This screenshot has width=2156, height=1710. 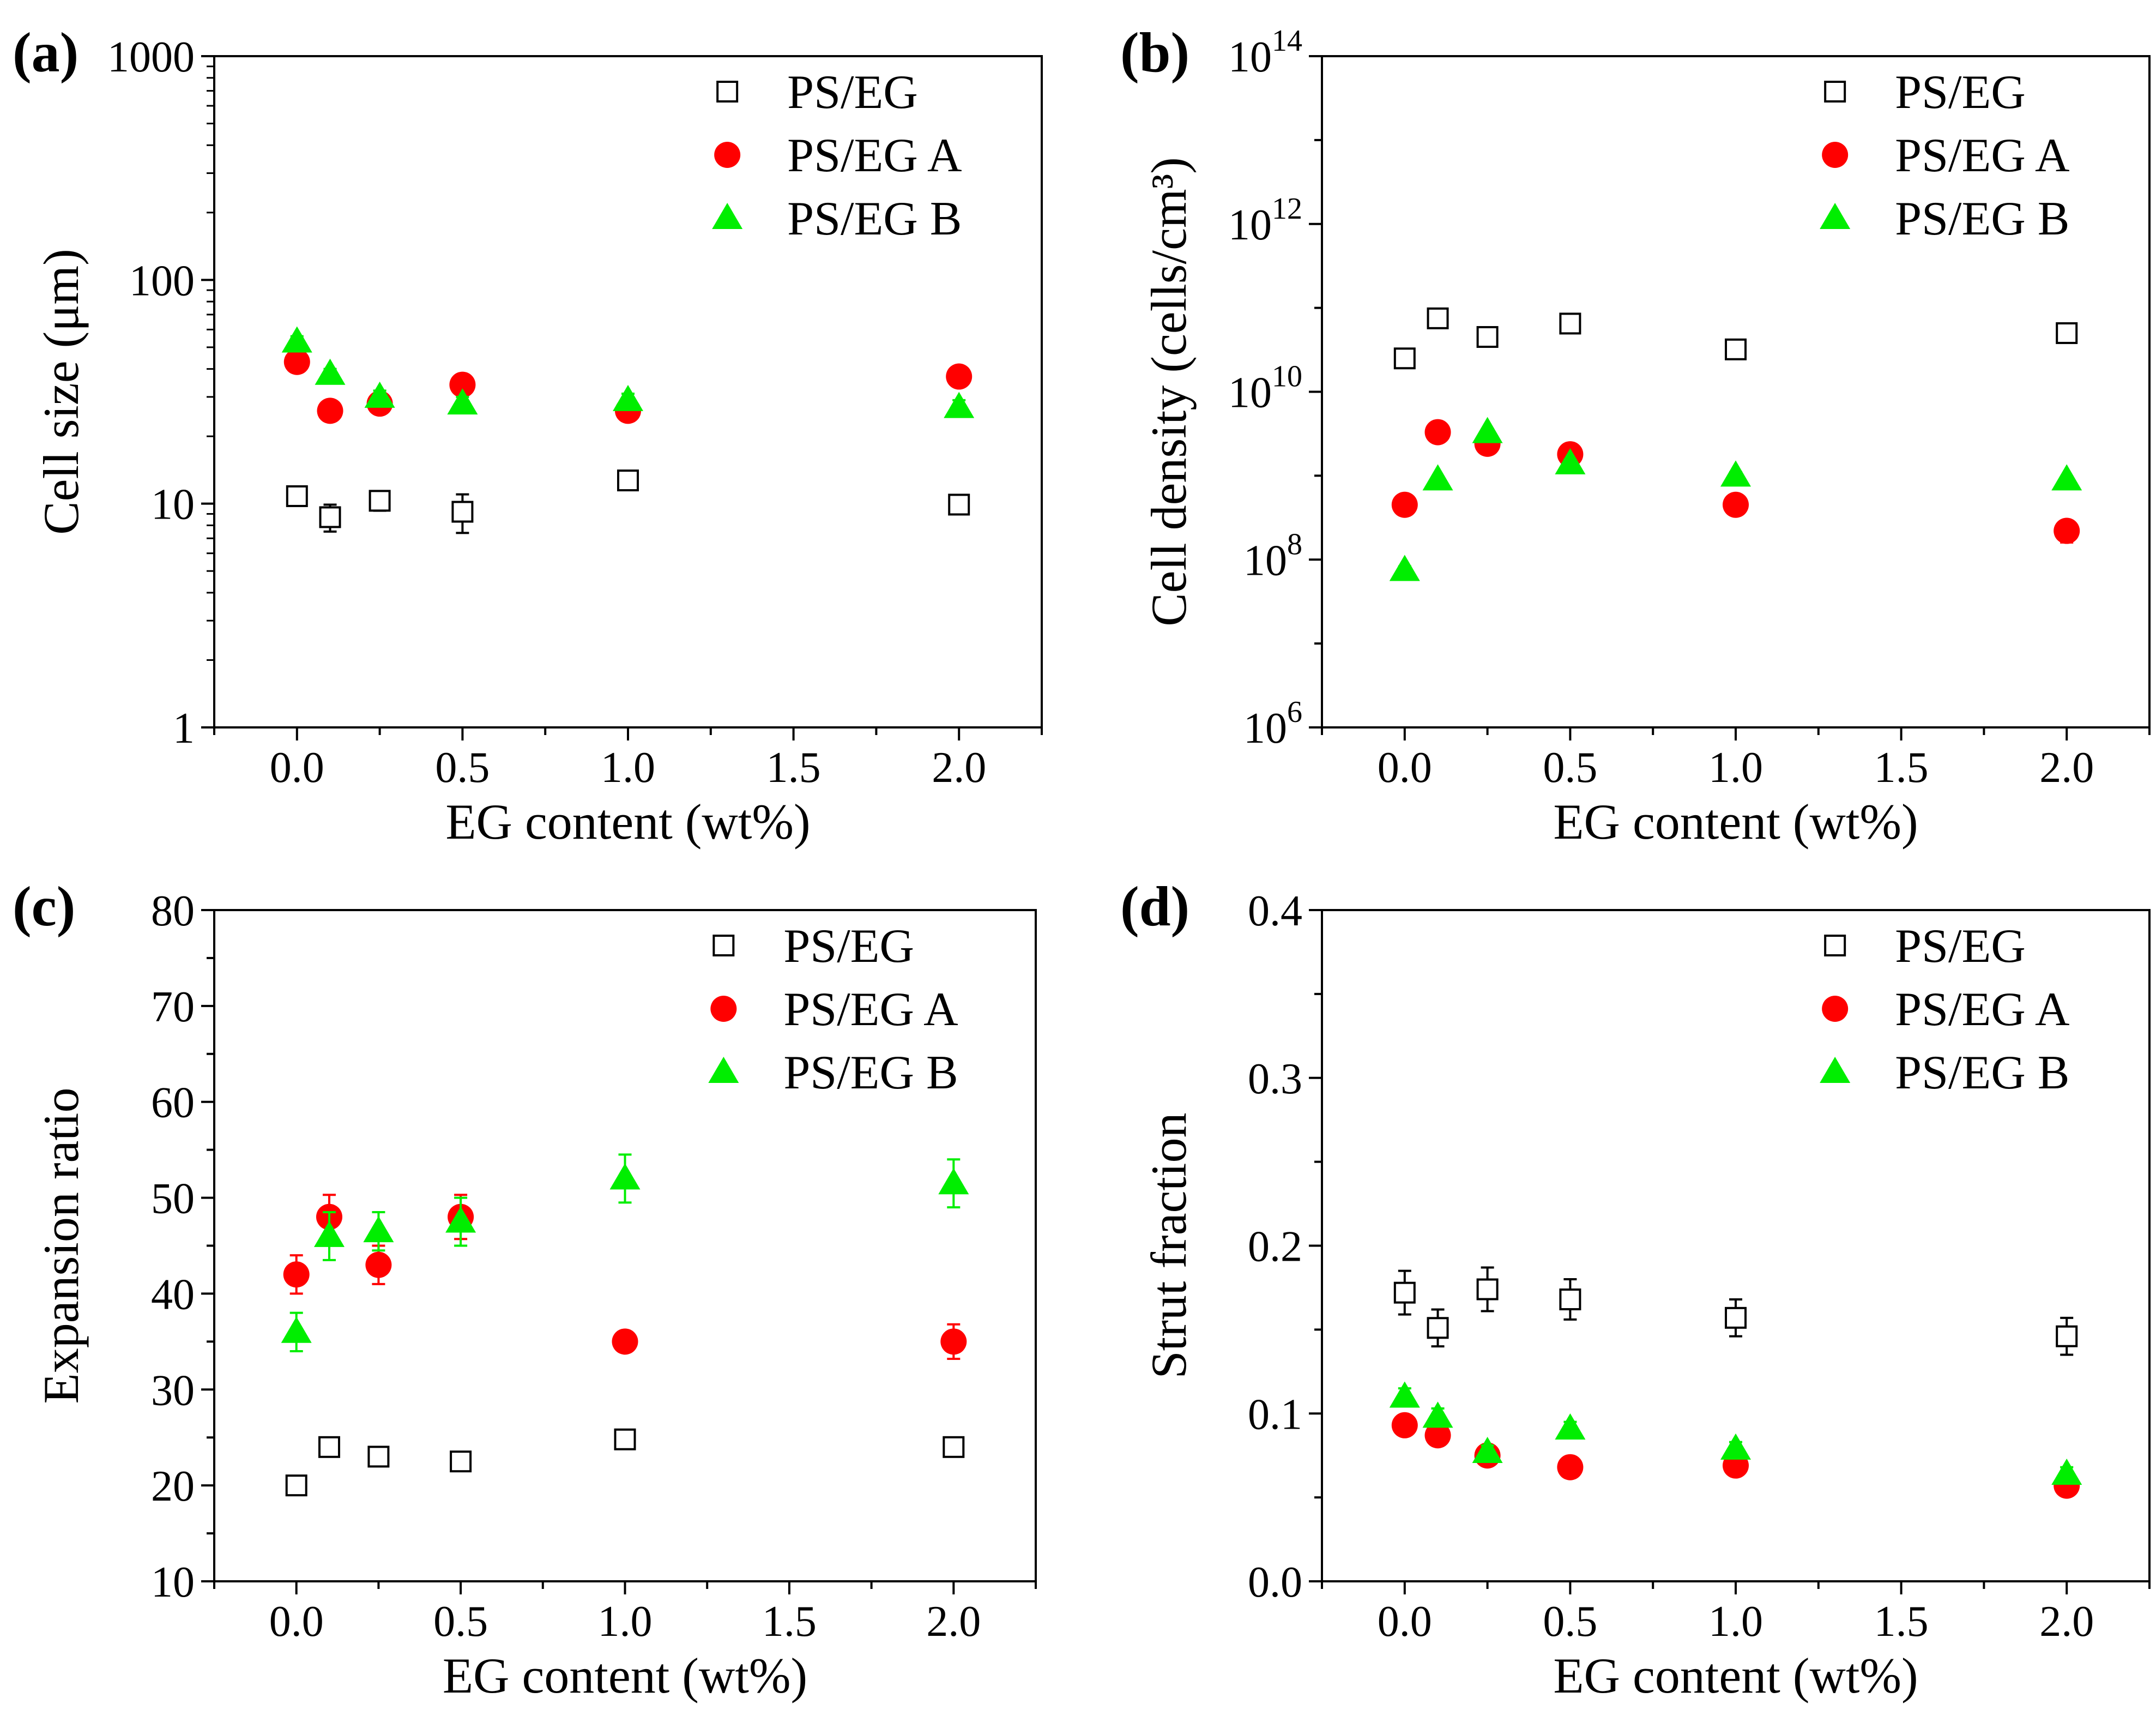 I want to click on y-tick-label-base: 20, so click(x=173, y=1486).